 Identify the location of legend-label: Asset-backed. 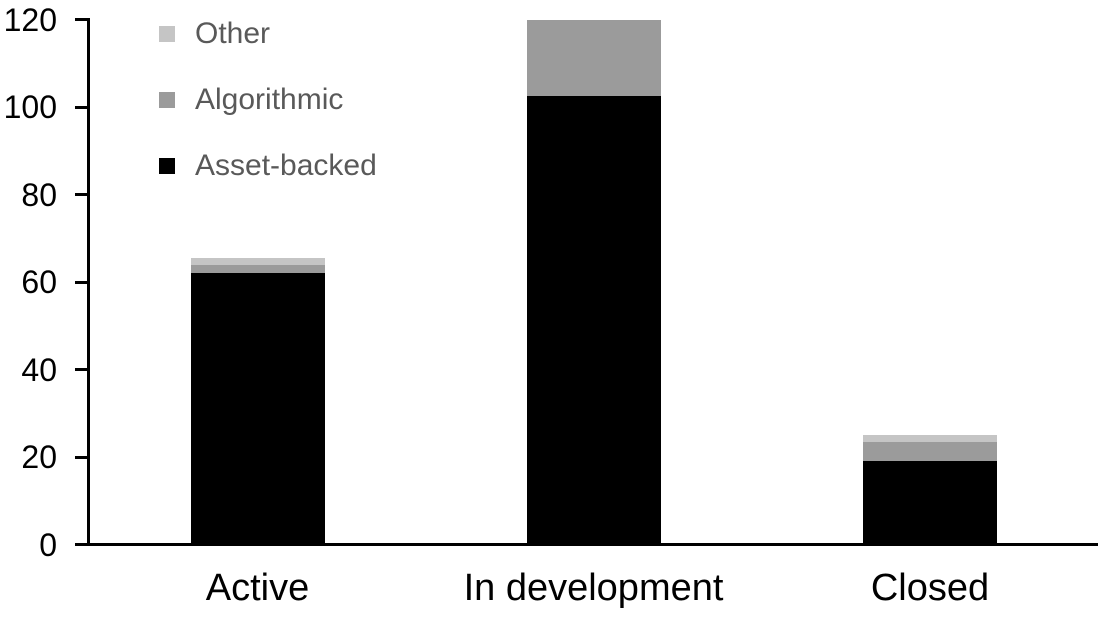
(286, 165).